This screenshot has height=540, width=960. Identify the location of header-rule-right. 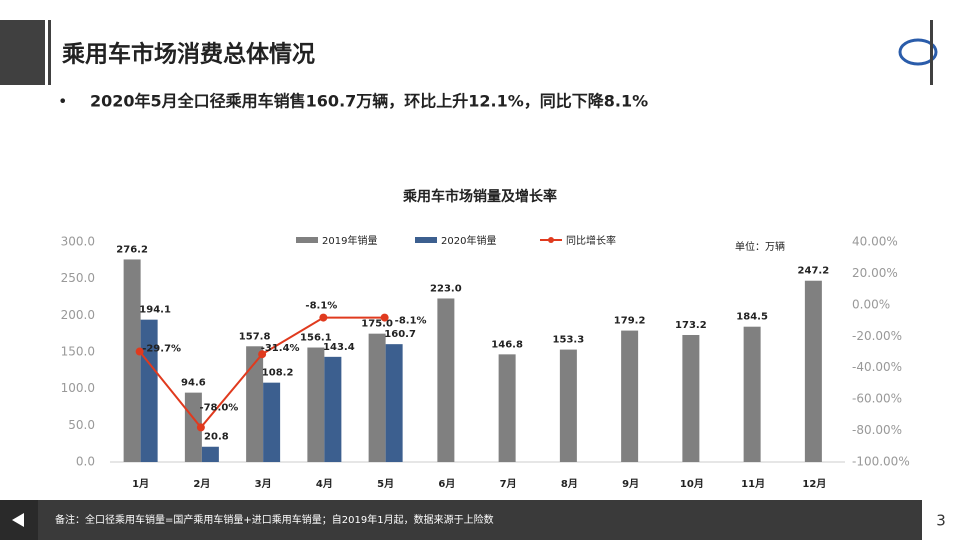
(931, 52).